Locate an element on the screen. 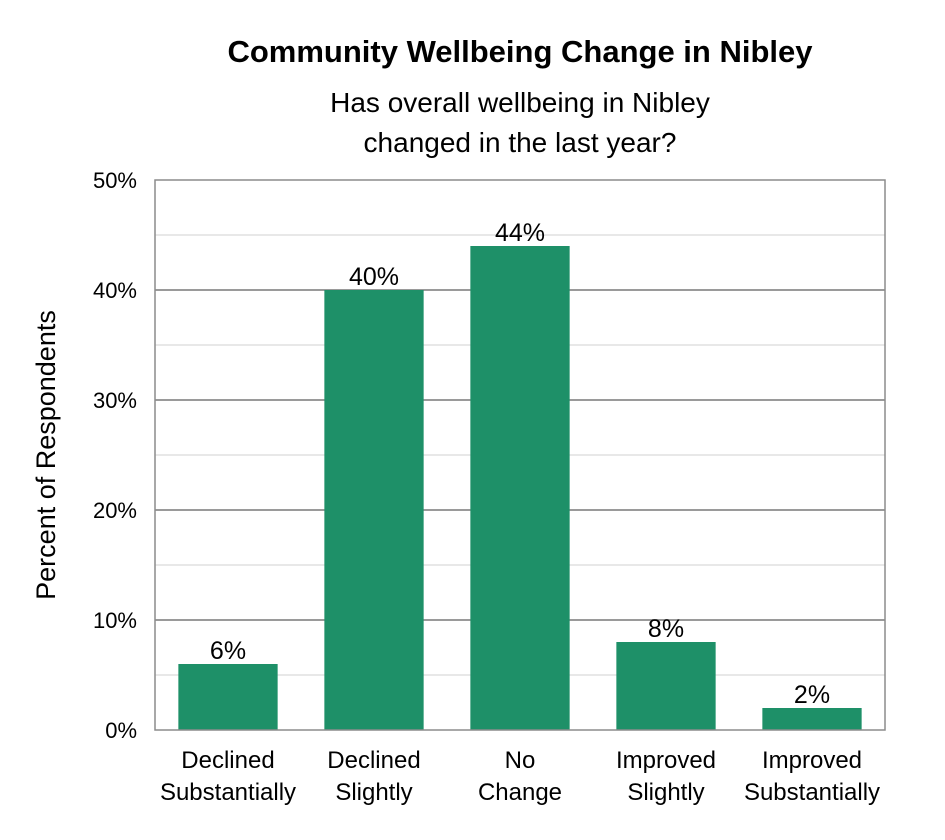  y-tick-label: 0% is located at coordinates (121, 730).